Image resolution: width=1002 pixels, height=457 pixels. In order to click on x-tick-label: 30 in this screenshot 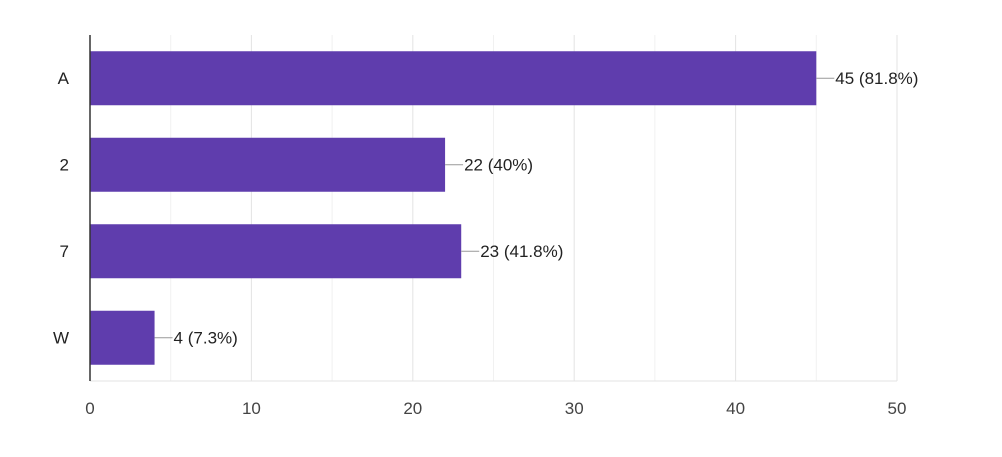, I will do `click(574, 408)`.